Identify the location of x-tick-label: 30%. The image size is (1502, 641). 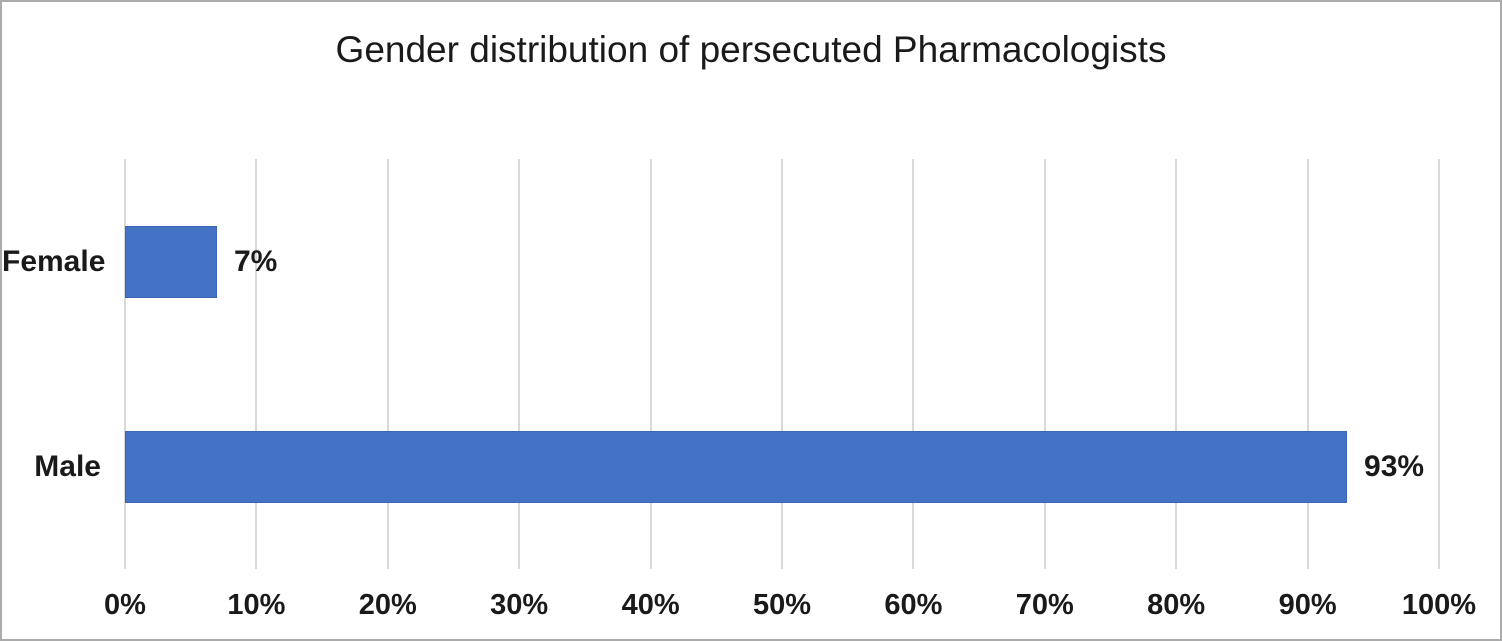
(519, 605).